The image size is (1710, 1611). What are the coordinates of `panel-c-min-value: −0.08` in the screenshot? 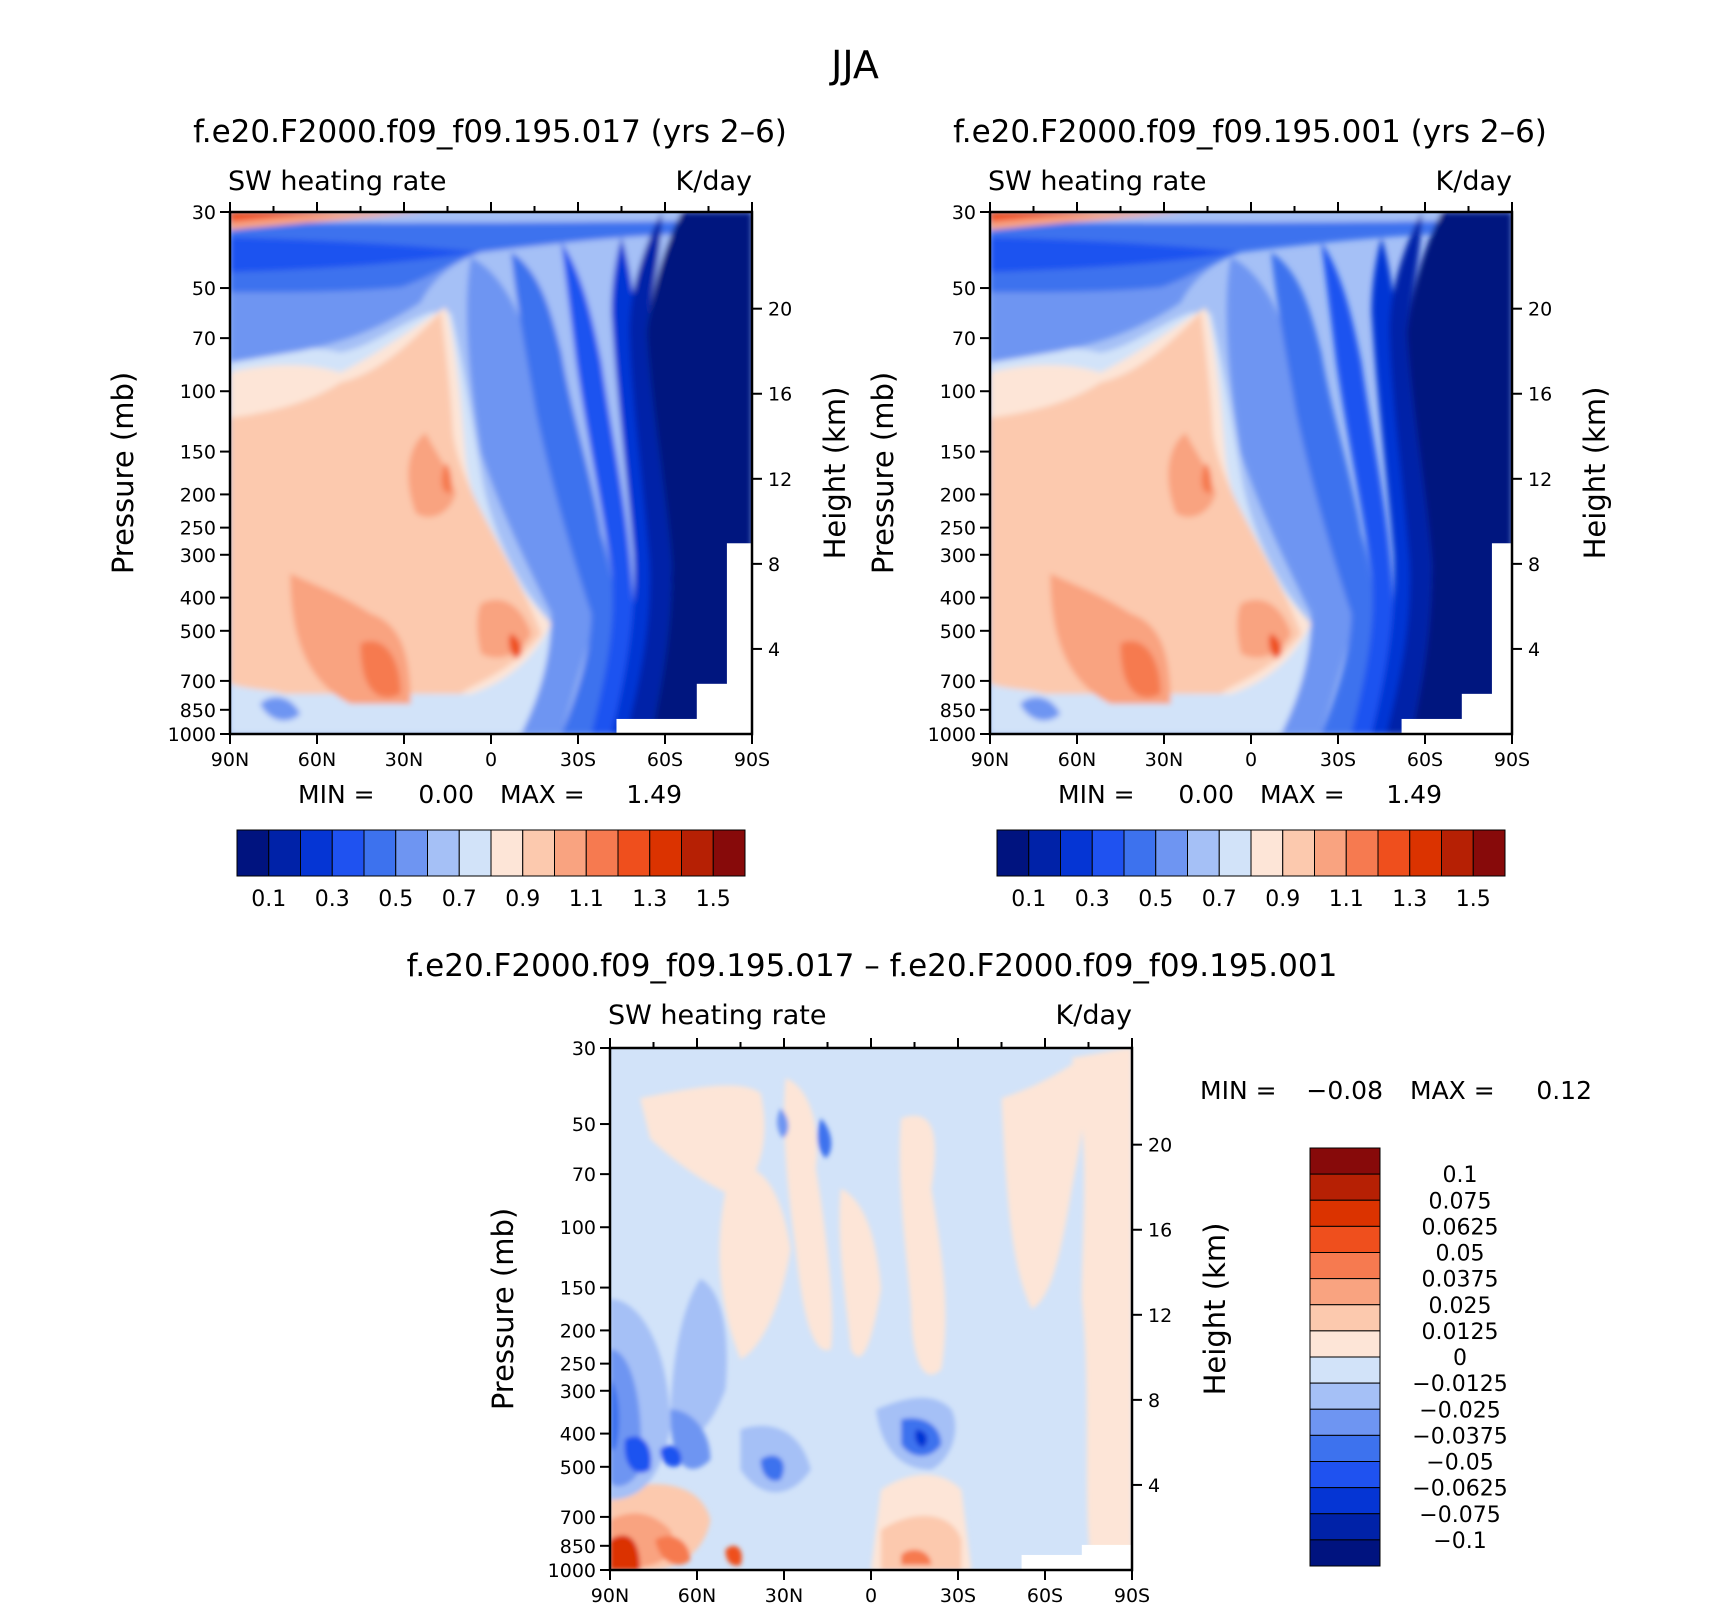 It's located at (1344, 1090).